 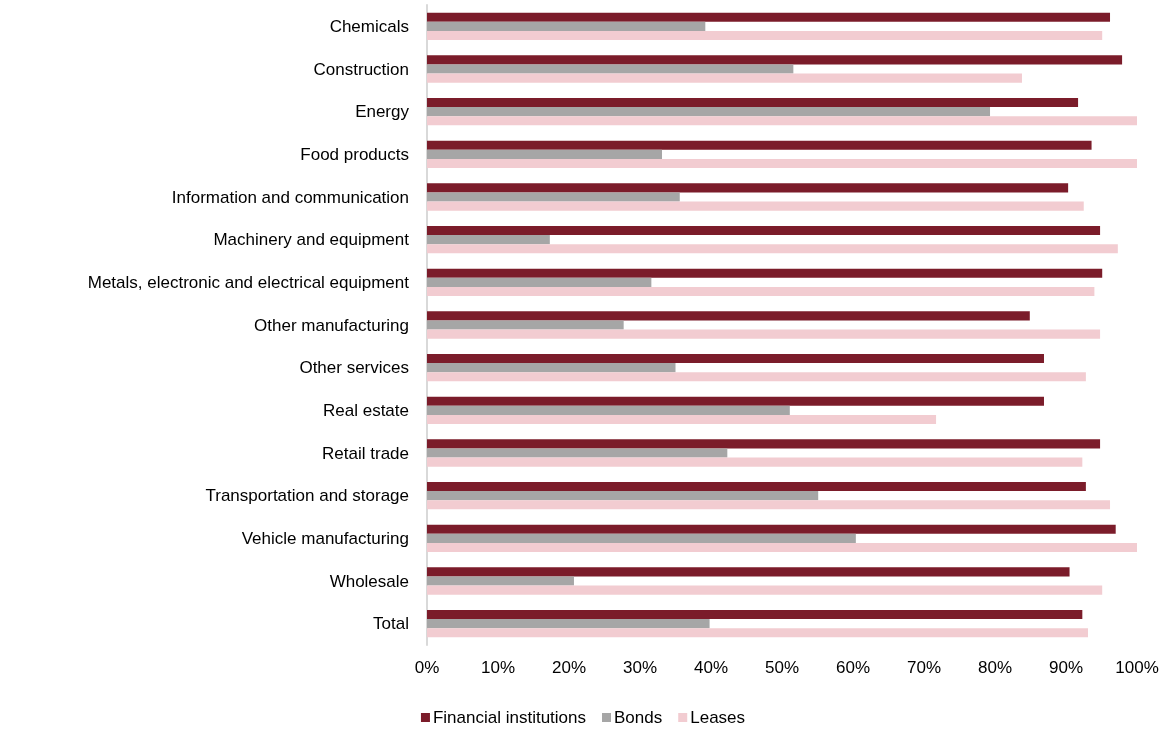 What do you see at coordinates (391, 624) in the screenshot?
I see `y-tick-label: Total` at bounding box center [391, 624].